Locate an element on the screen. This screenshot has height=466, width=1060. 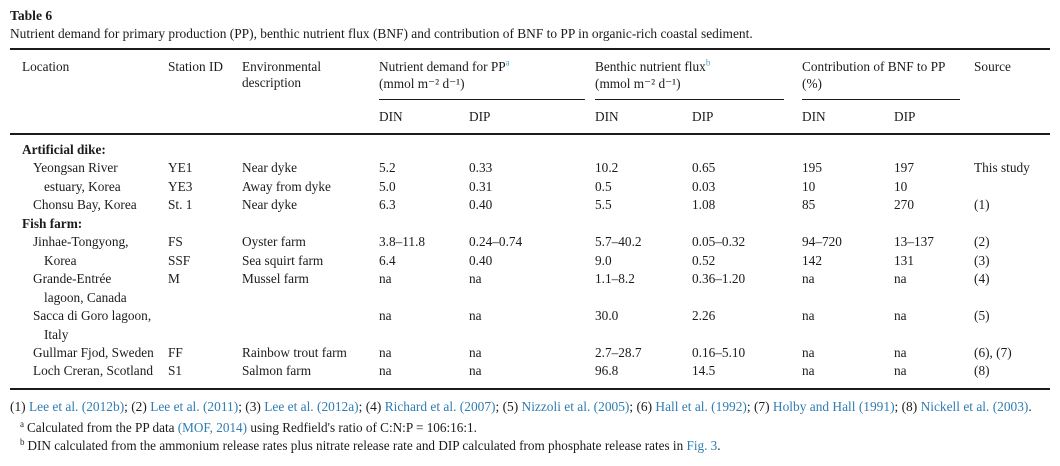
footnote-ref-b: b is located at coordinates (708, 62).